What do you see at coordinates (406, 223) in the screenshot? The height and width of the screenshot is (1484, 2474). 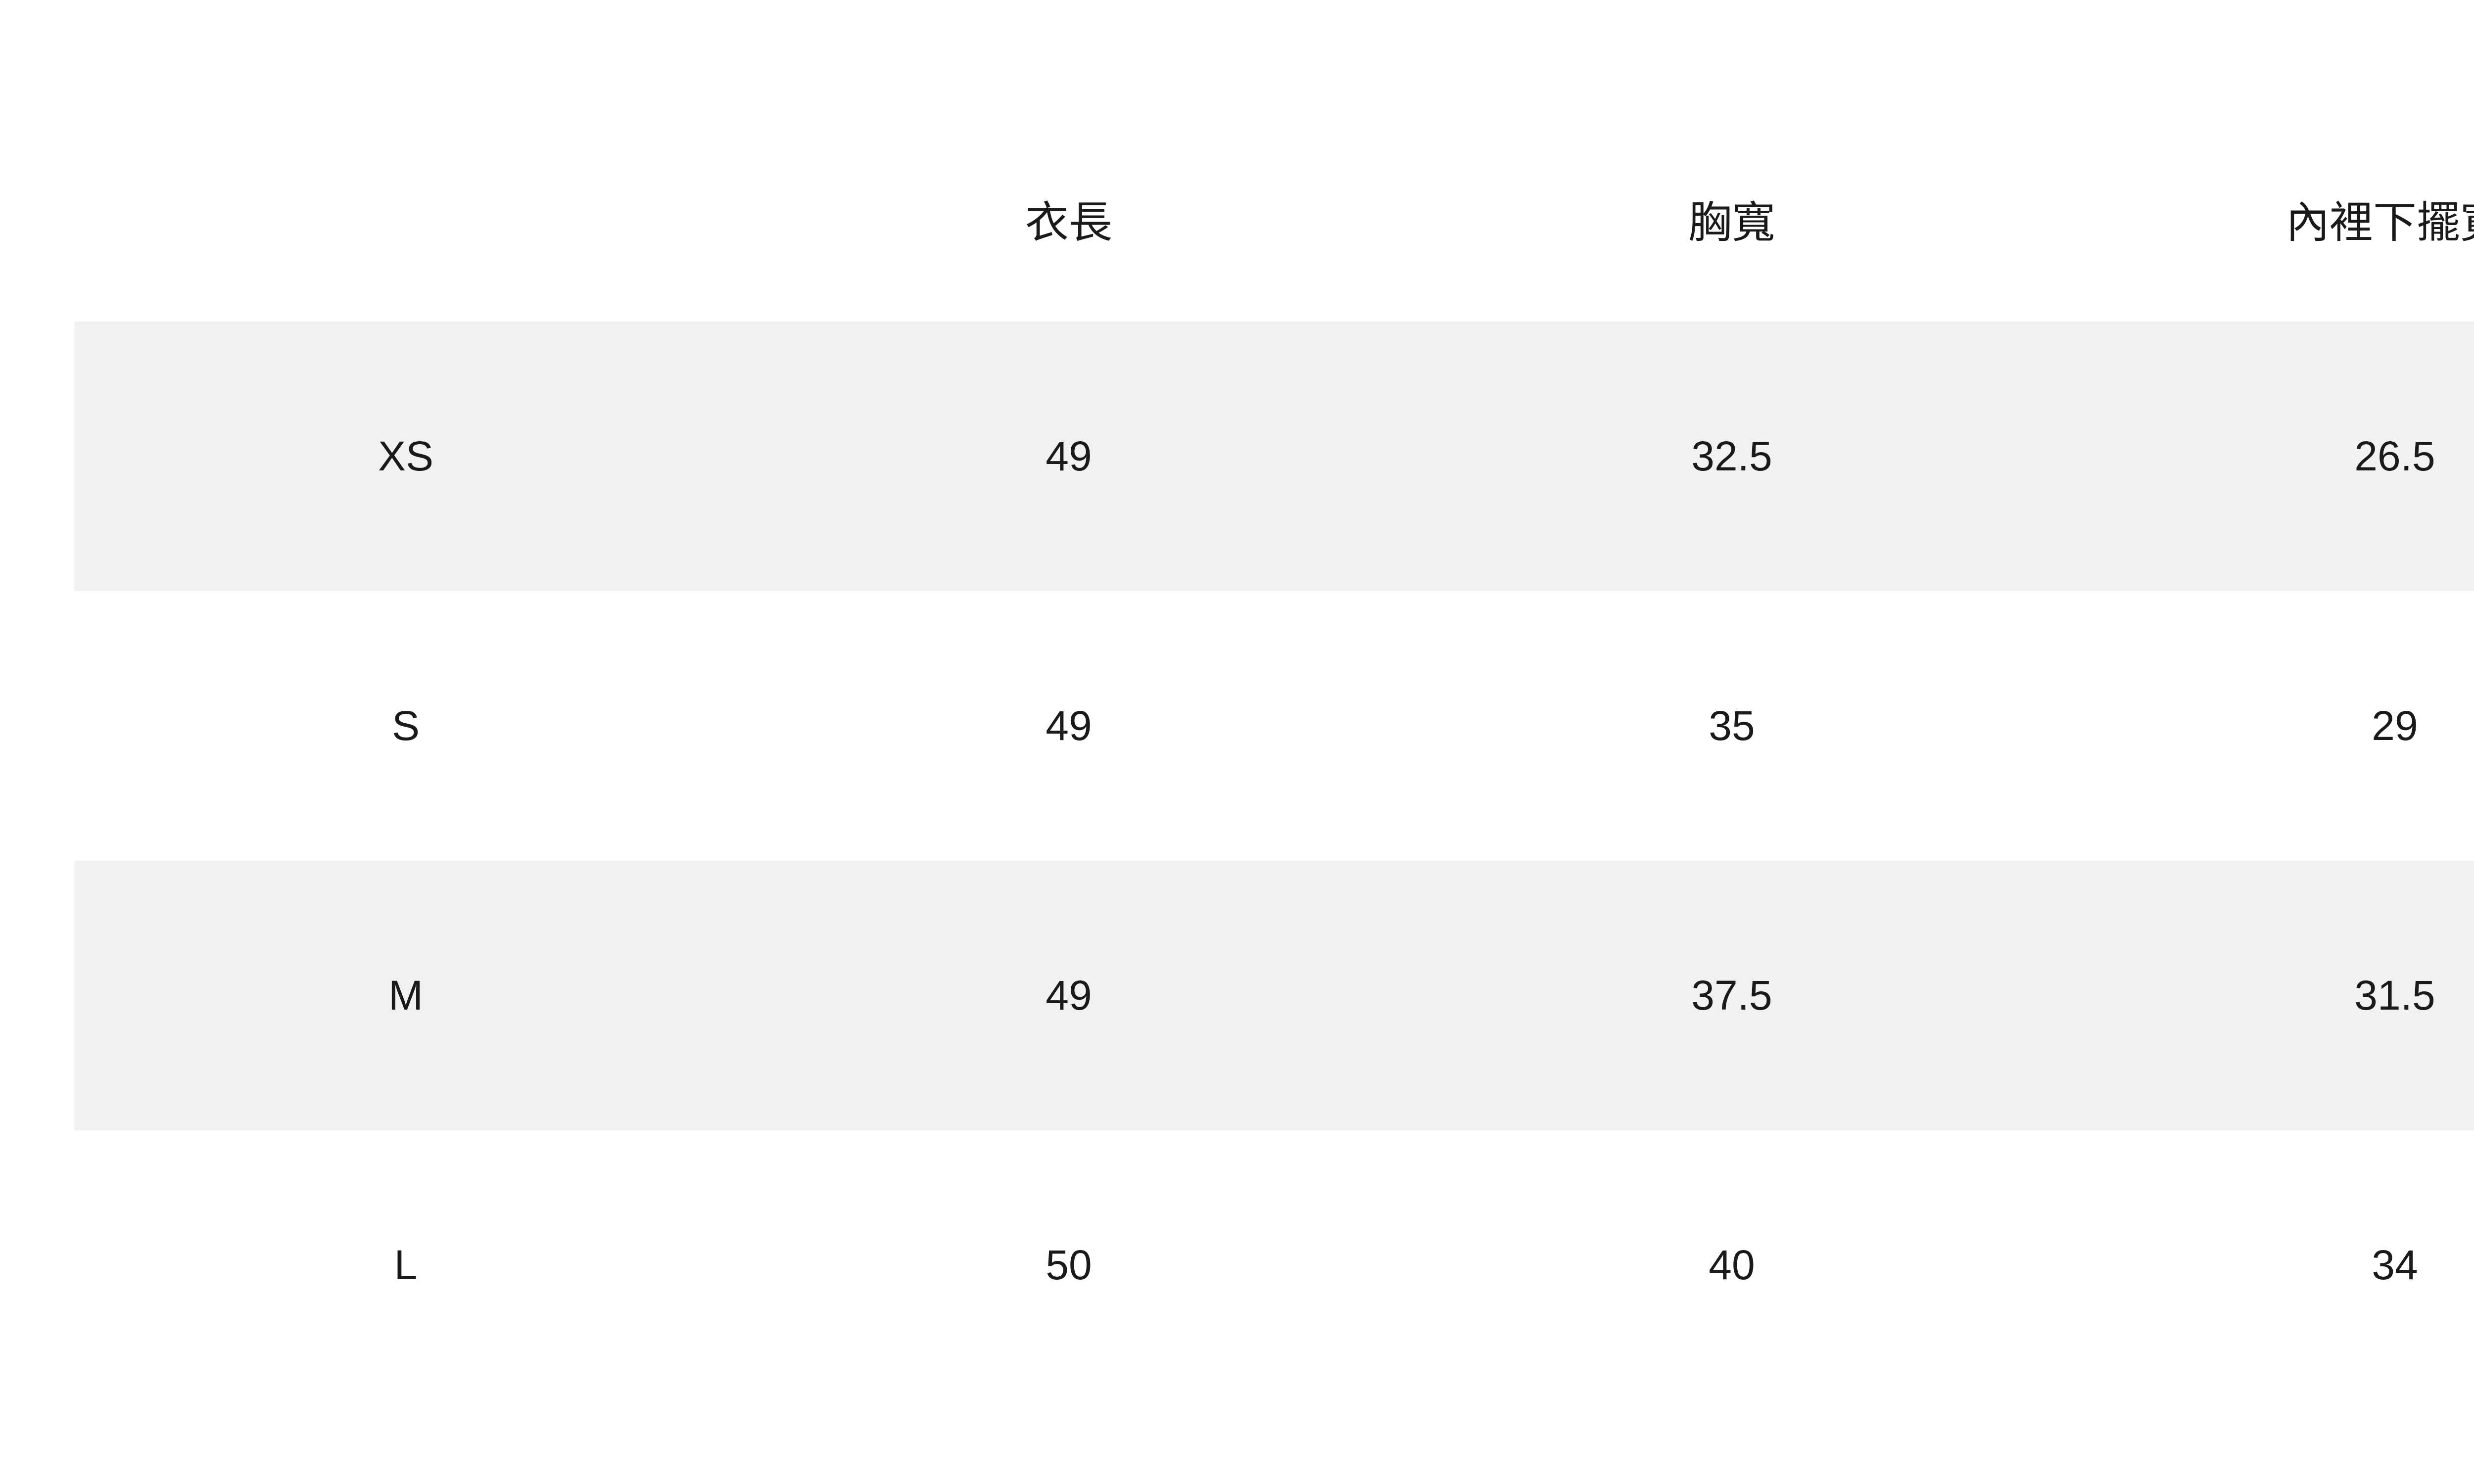 I see `column-header-size` at bounding box center [406, 223].